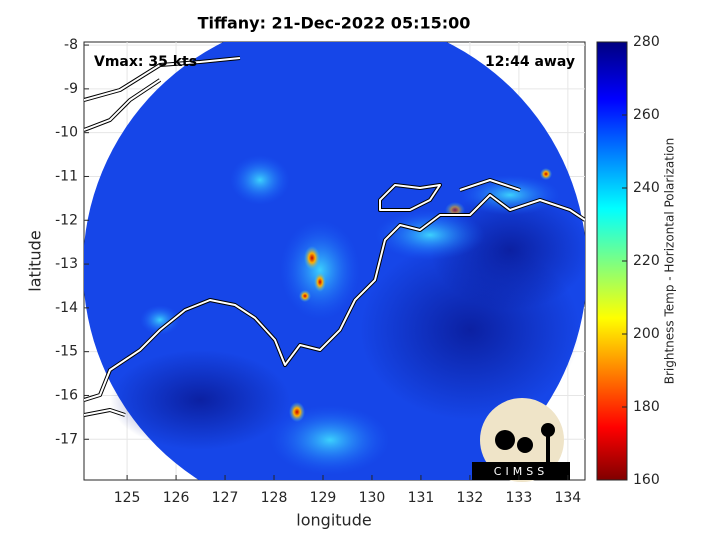 The width and height of the screenshot is (720, 544). What do you see at coordinates (334, 23) in the screenshot?
I see `title: Tiffany: 21-Dec-2022 05:15:00` at bounding box center [334, 23].